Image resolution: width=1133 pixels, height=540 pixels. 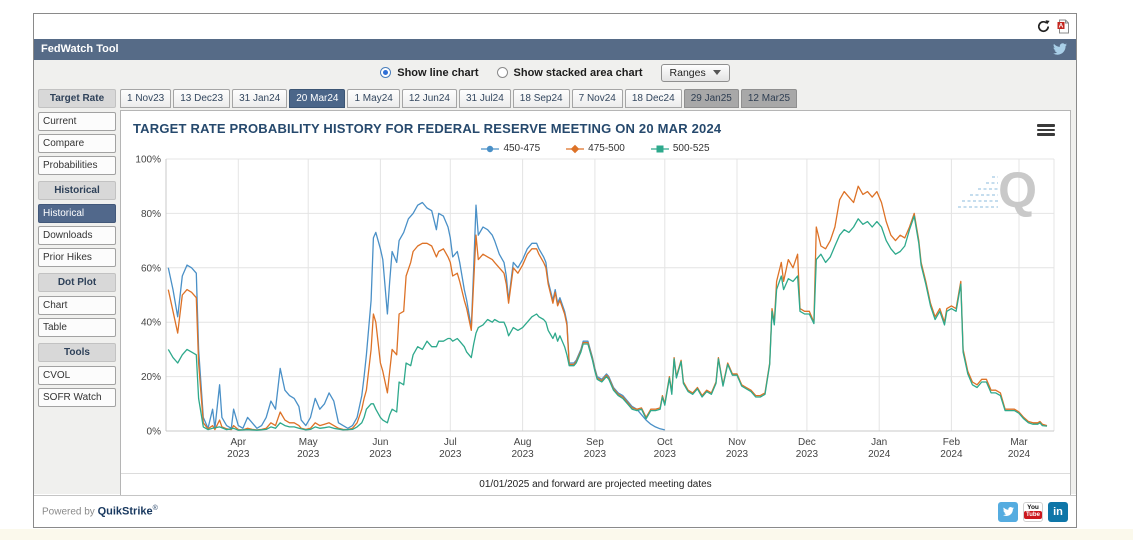 What do you see at coordinates (691, 148) in the screenshot?
I see `legend-label: 500-525` at bounding box center [691, 148].